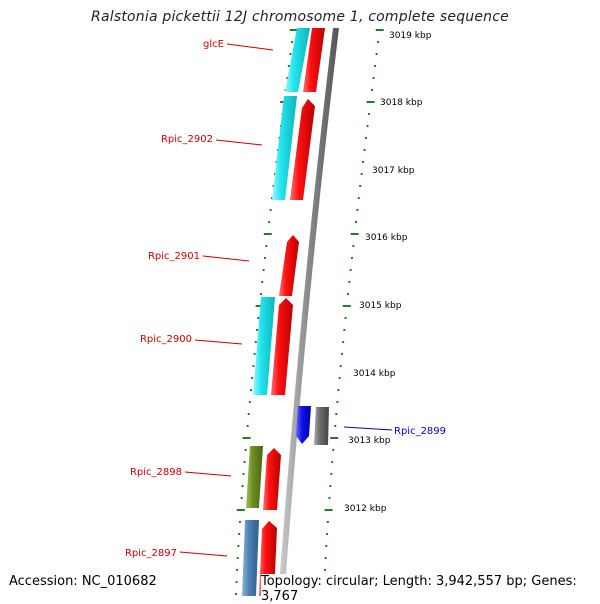  Describe the element at coordinates (401, 103) in the screenshot. I see `tick-label: 3018 kbp` at that location.